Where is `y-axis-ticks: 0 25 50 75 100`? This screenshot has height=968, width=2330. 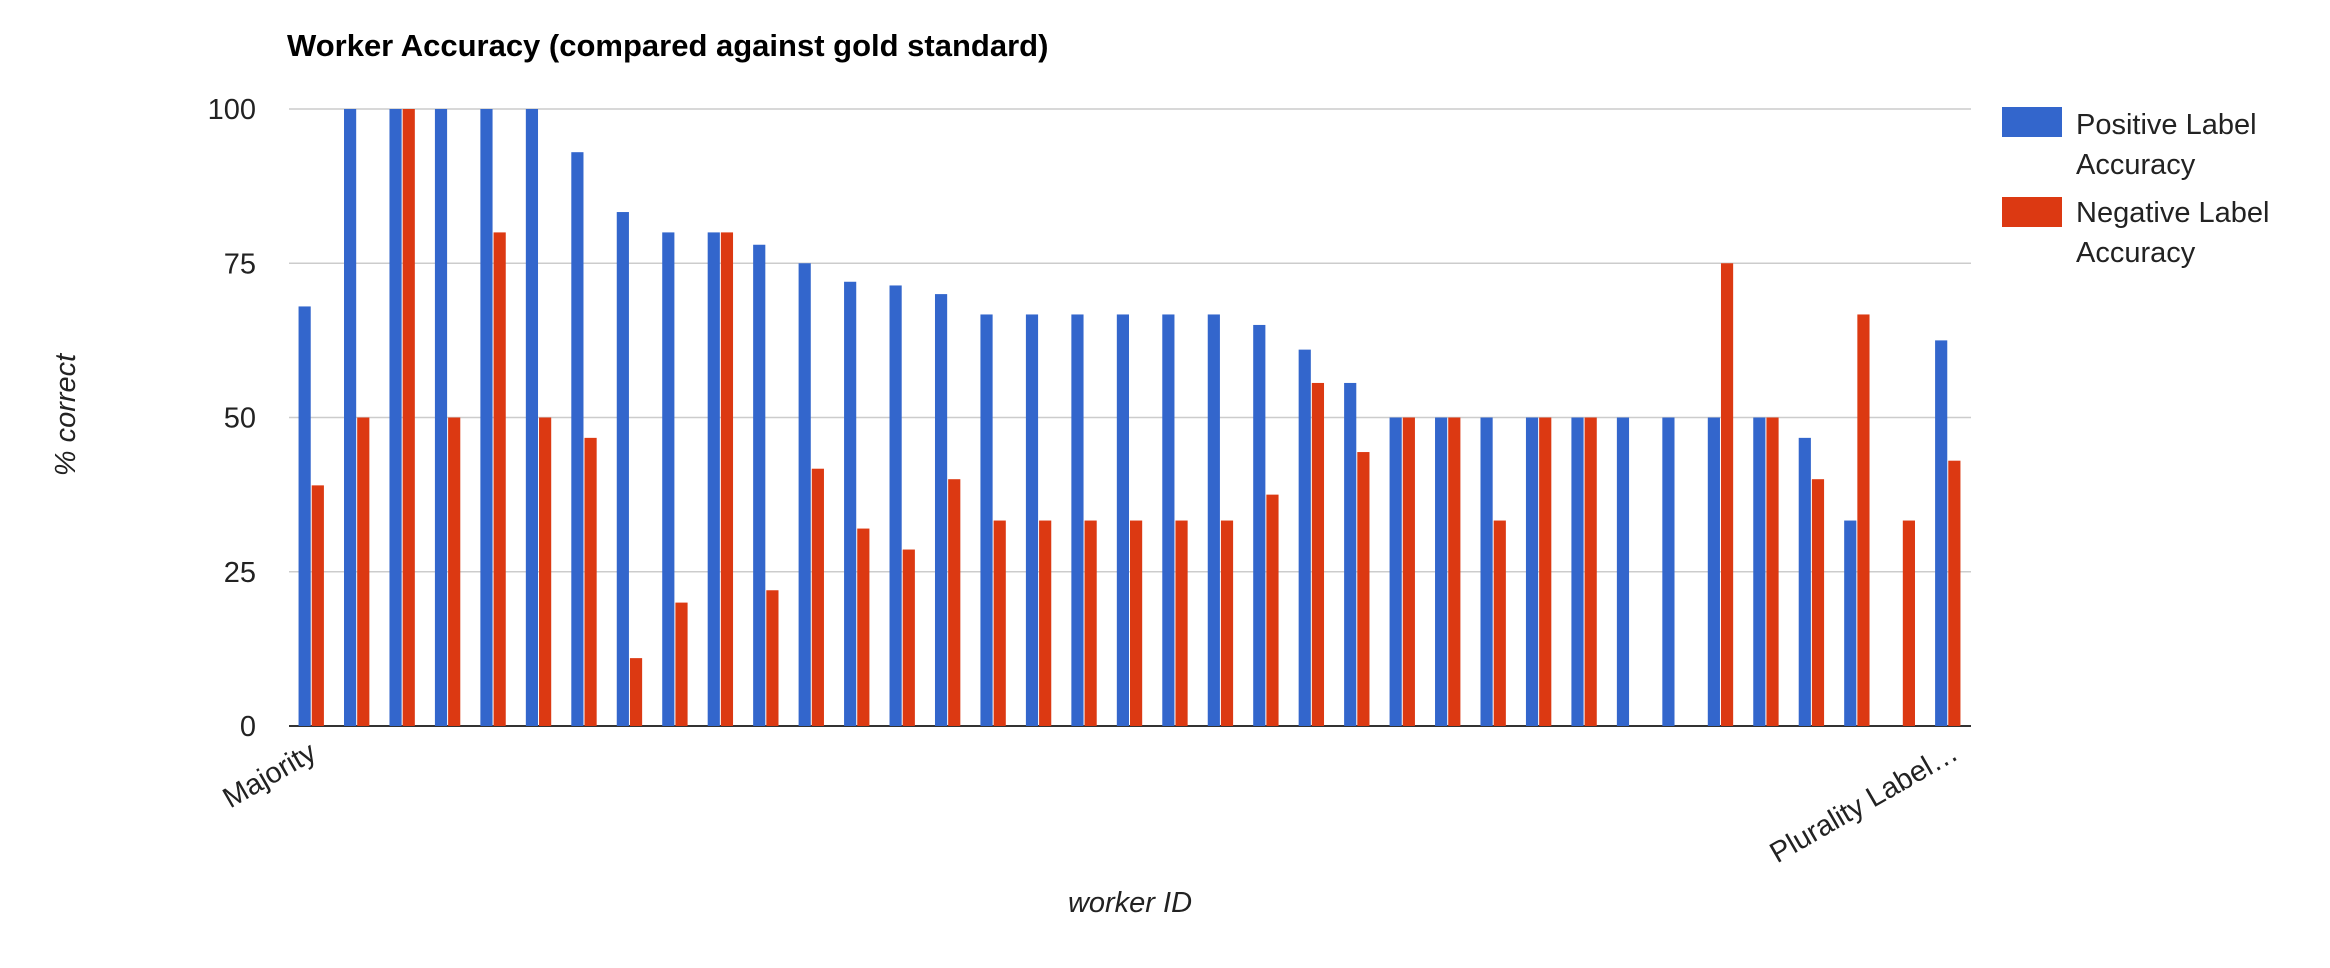
y-axis-ticks: 0 25 50 75 100 is located at coordinates (232, 418).